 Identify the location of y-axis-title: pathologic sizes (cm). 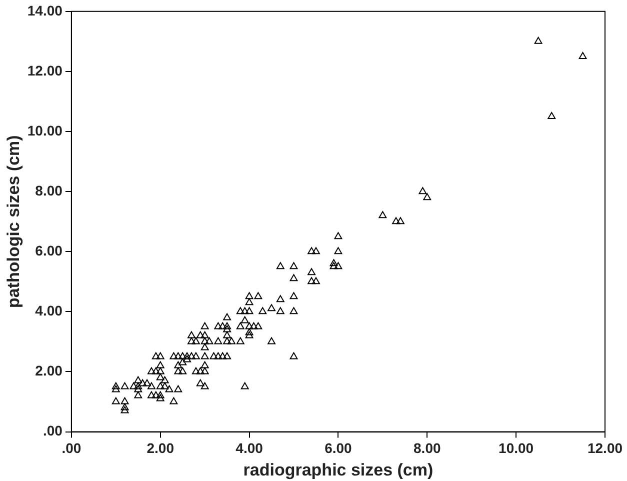
(13, 221).